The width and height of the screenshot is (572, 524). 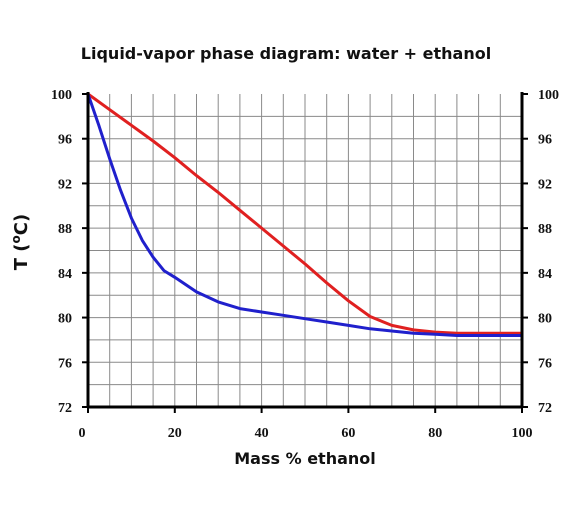 I want to click on x-tick-label: 20, so click(x=175, y=433).